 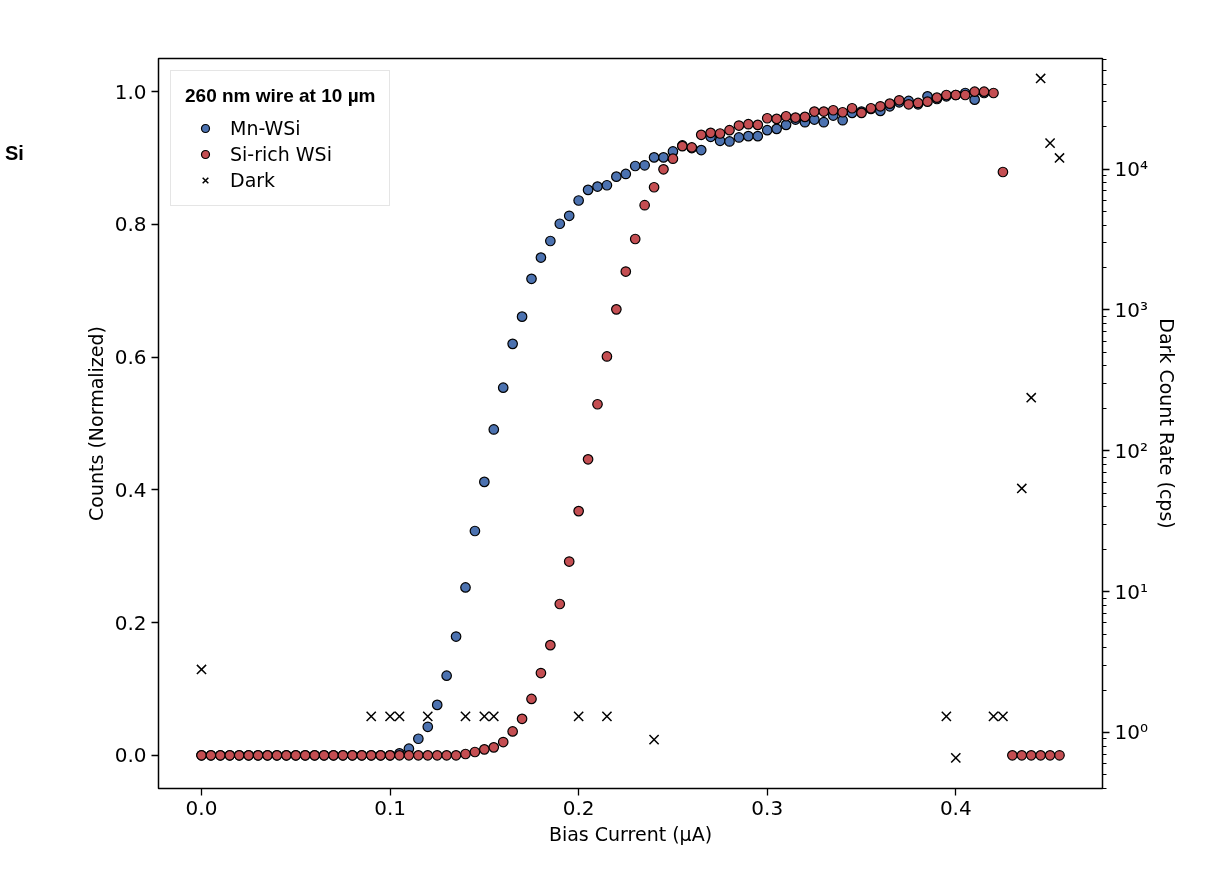 I want to click on y-tick-label: 0.6, so click(x=130, y=357).